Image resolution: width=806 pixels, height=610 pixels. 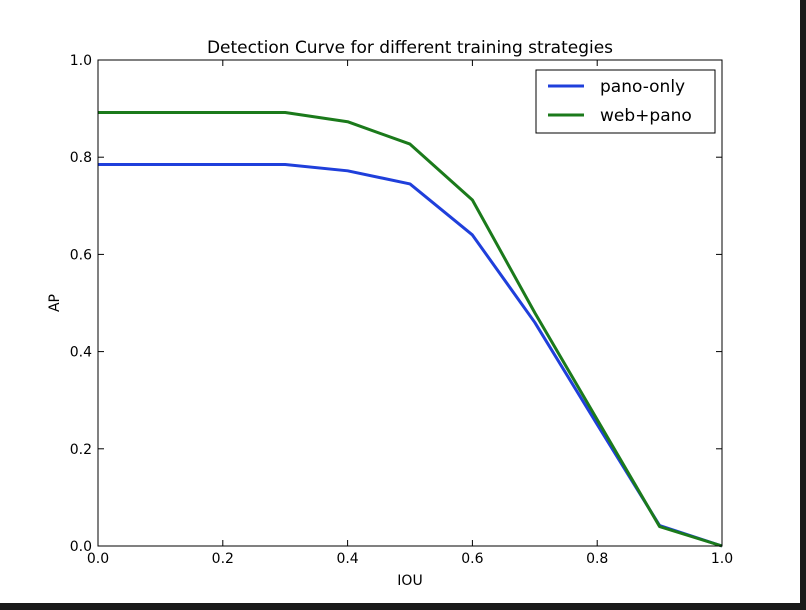 What do you see at coordinates (98, 559) in the screenshot?
I see `x-tick-label: 0.0` at bounding box center [98, 559].